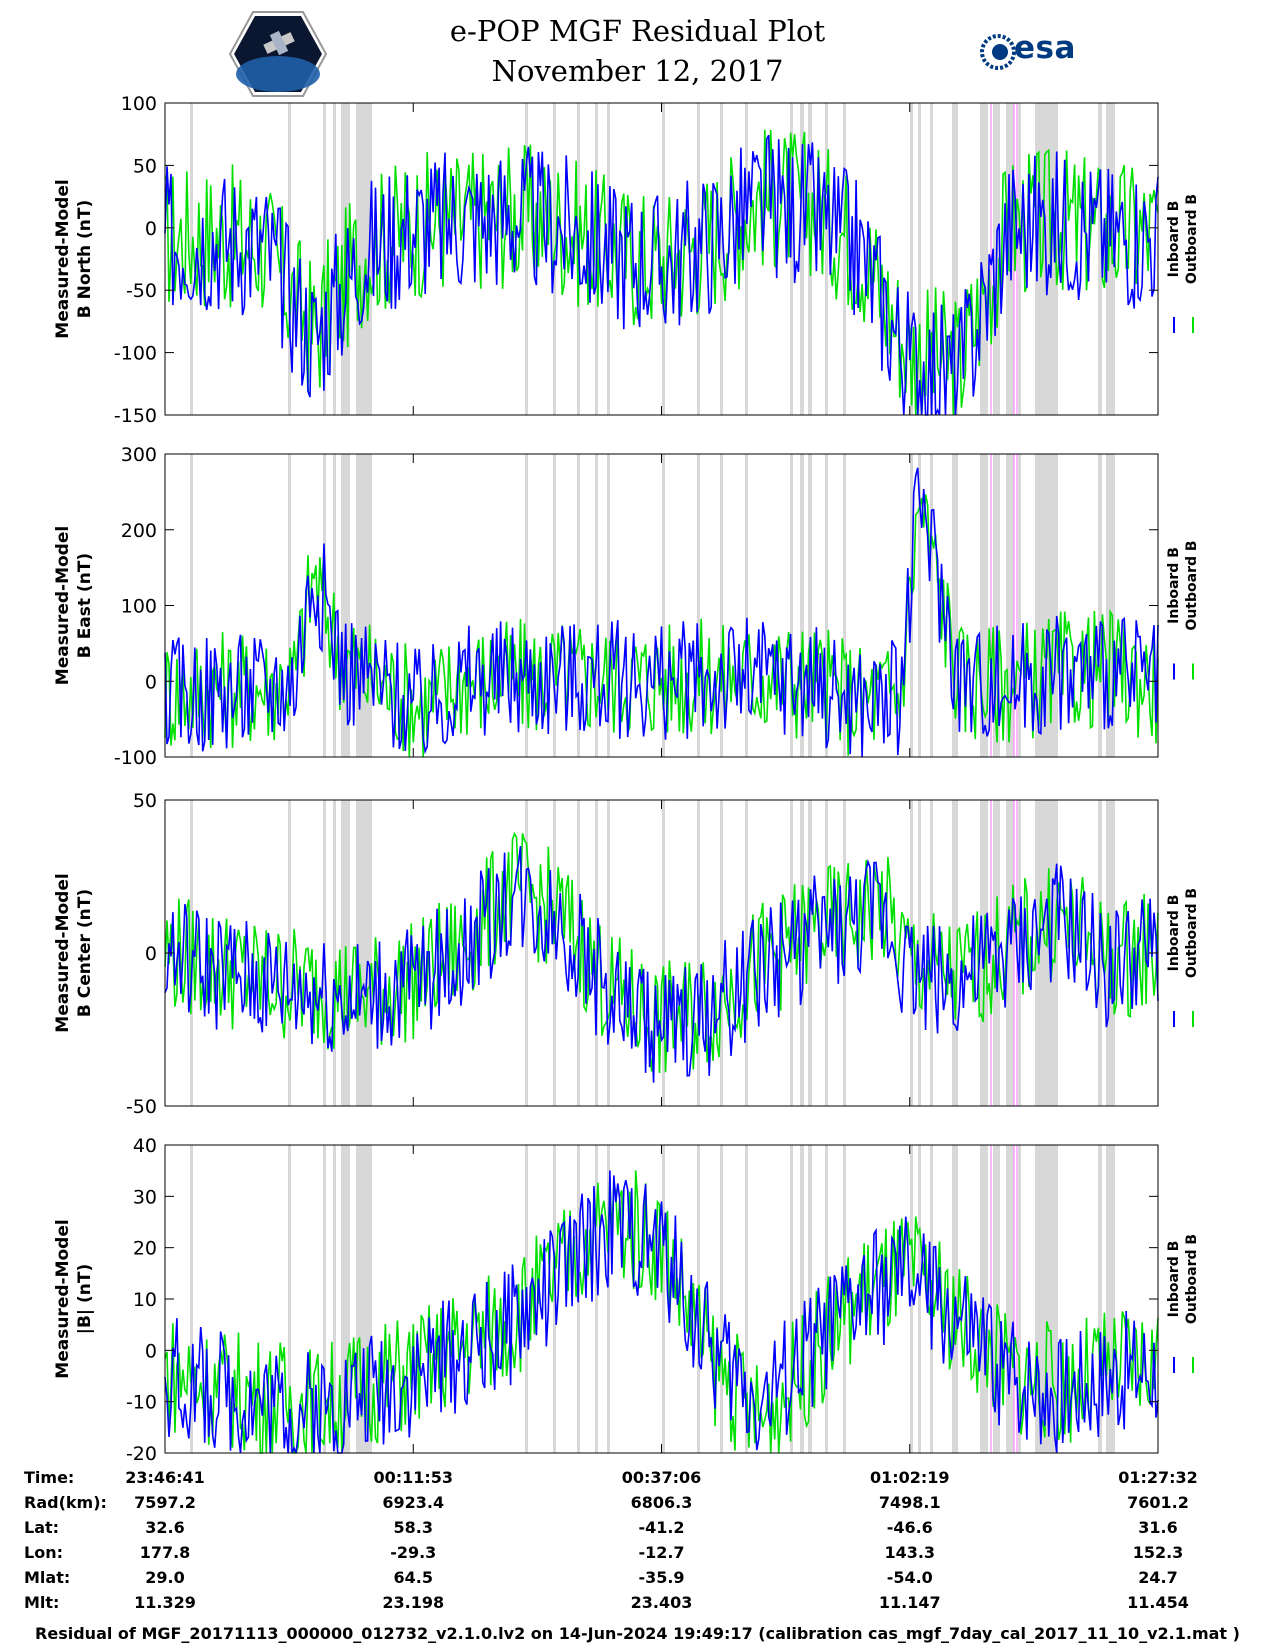 The width and height of the screenshot is (1275, 1650). Describe the element at coordinates (910, 1552) in the screenshot. I see `info-row-value: 143.3` at that location.